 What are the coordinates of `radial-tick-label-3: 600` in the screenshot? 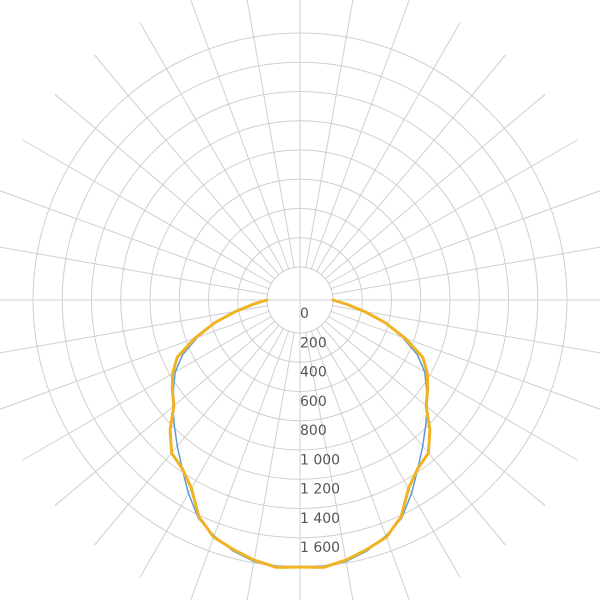 It's located at (313, 402).